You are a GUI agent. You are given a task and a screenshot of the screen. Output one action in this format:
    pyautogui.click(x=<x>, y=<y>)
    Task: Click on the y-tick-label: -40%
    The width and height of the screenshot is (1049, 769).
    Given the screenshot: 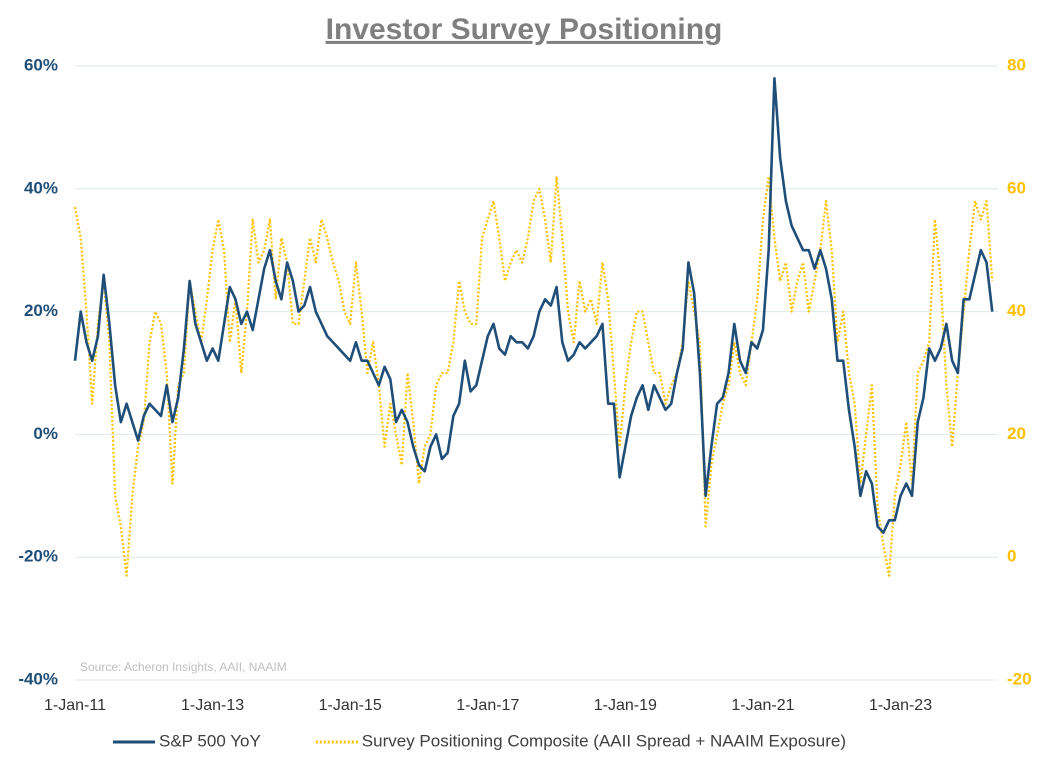 What is the action you would take?
    pyautogui.click(x=38, y=678)
    